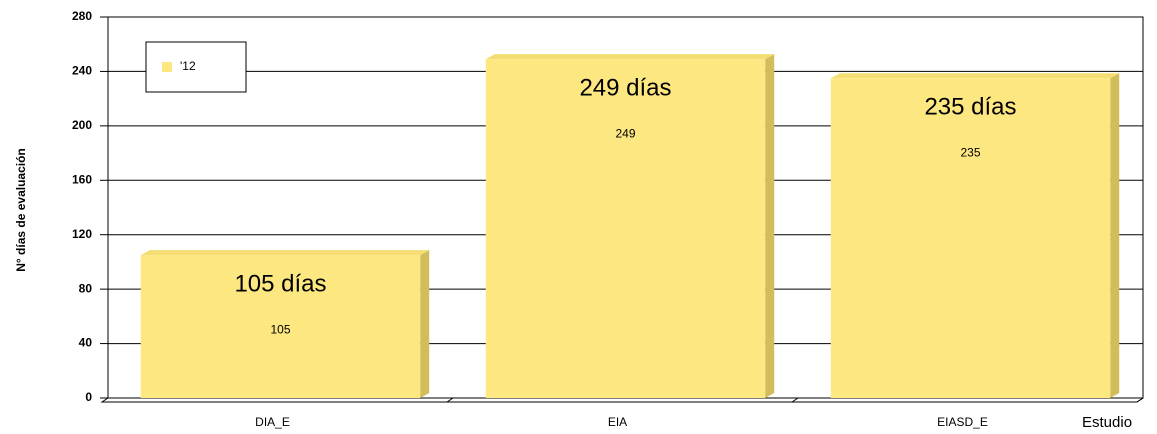 This screenshot has width=1157, height=434. What do you see at coordinates (970, 107) in the screenshot?
I see `annotation: 235 días` at bounding box center [970, 107].